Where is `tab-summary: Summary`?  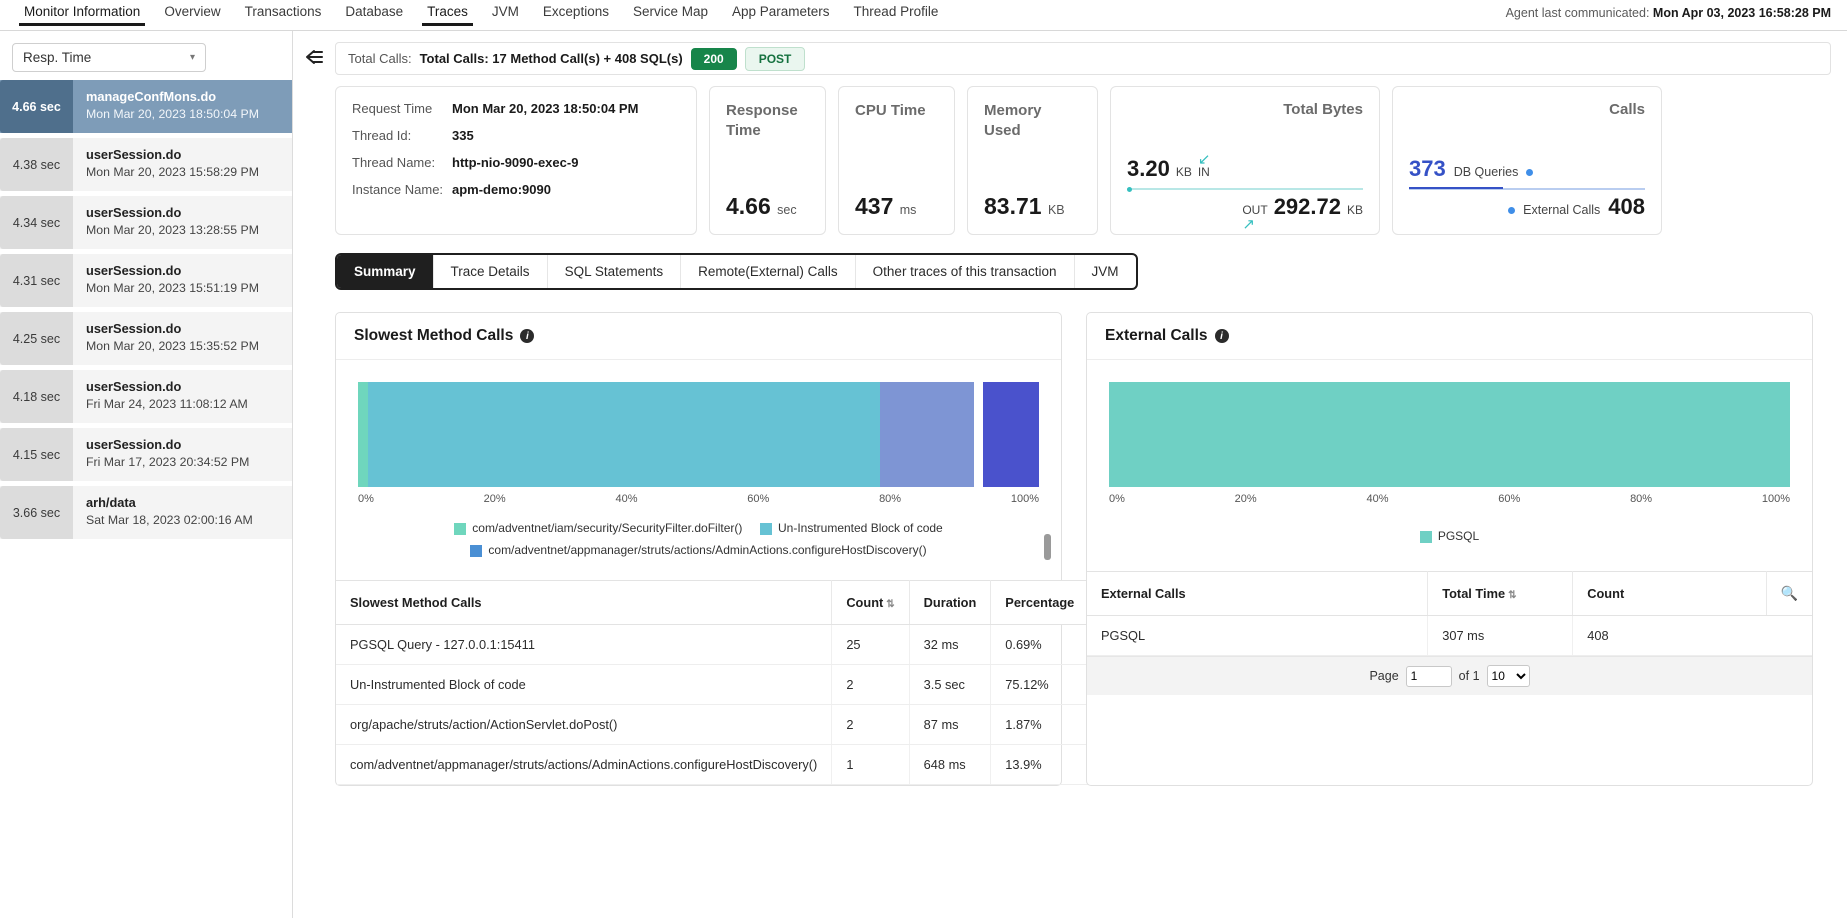 tab-summary: Summary is located at coordinates (385, 271).